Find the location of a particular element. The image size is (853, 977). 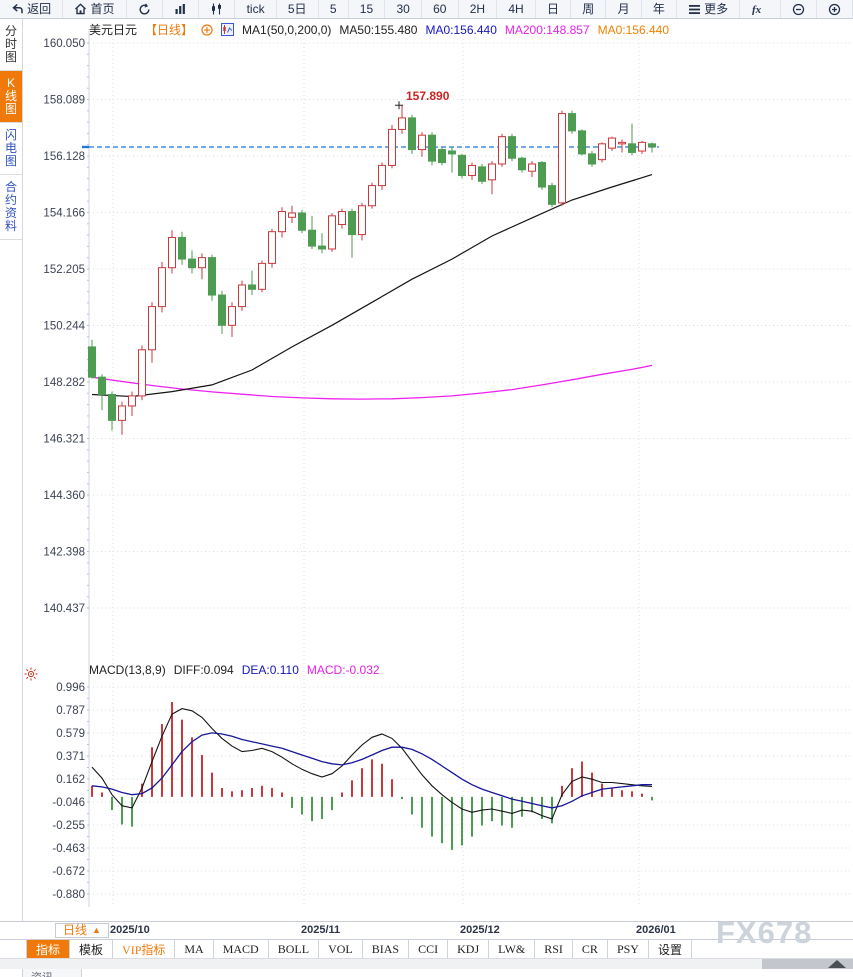

indicator-tab-LW&: LW& is located at coordinates (512, 949).